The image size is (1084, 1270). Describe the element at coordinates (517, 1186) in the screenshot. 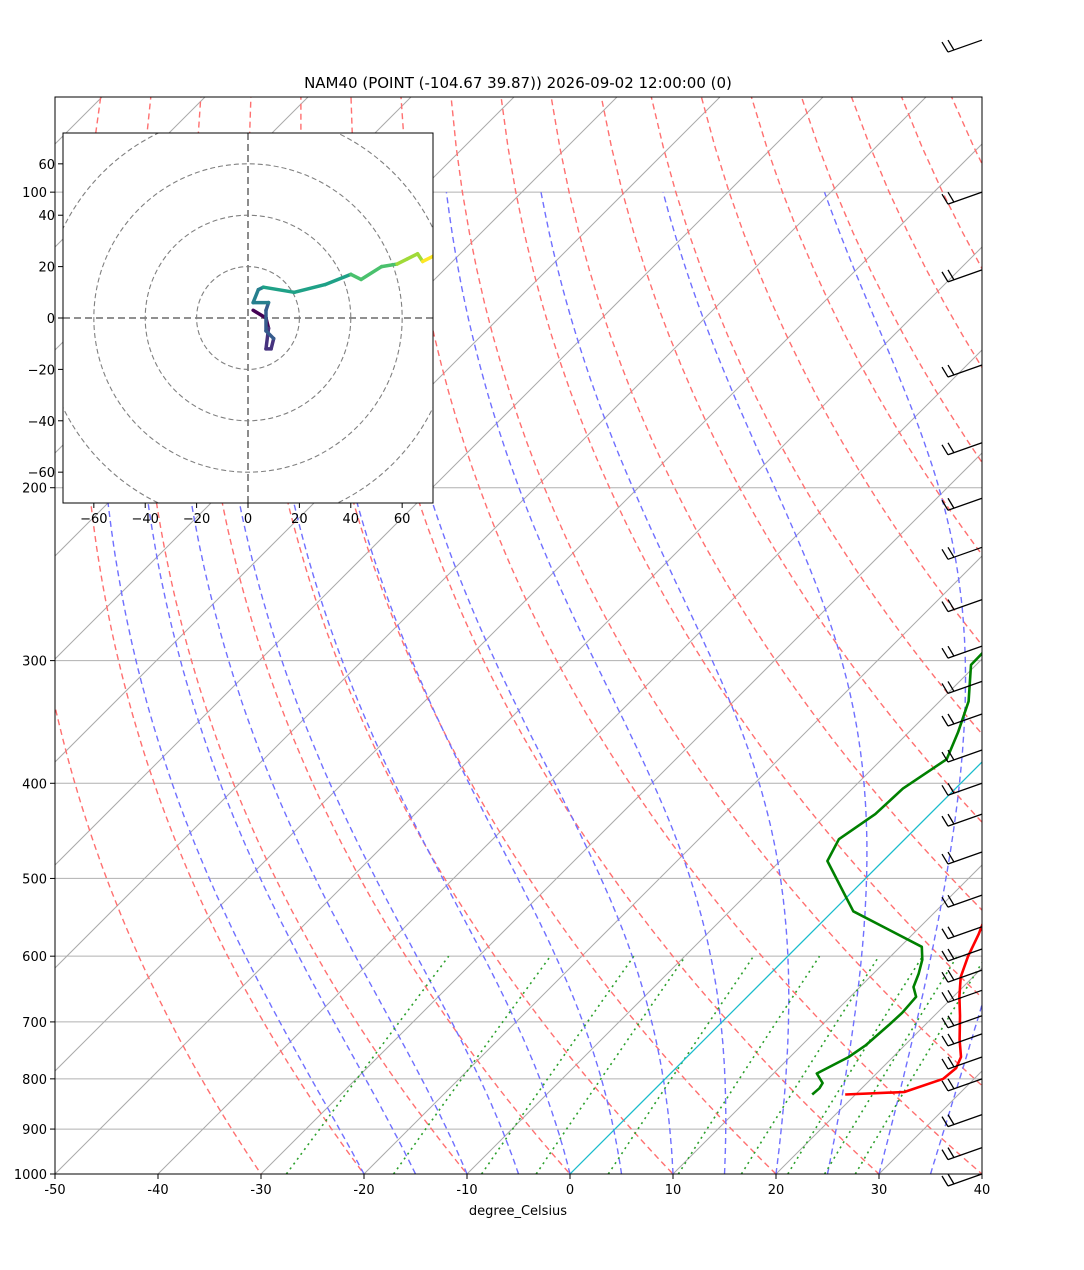

I see `x-axis: -50 -40 -30 -20 -10 0 10 20 30 40` at that location.